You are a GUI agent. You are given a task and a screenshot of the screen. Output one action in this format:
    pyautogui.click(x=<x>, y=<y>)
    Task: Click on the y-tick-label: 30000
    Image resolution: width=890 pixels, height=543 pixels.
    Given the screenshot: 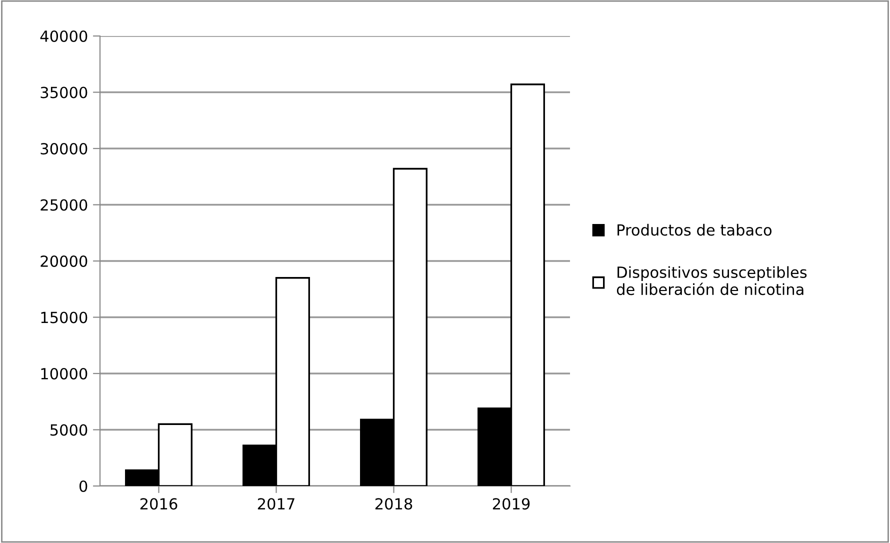 What is the action you would take?
    pyautogui.click(x=64, y=148)
    